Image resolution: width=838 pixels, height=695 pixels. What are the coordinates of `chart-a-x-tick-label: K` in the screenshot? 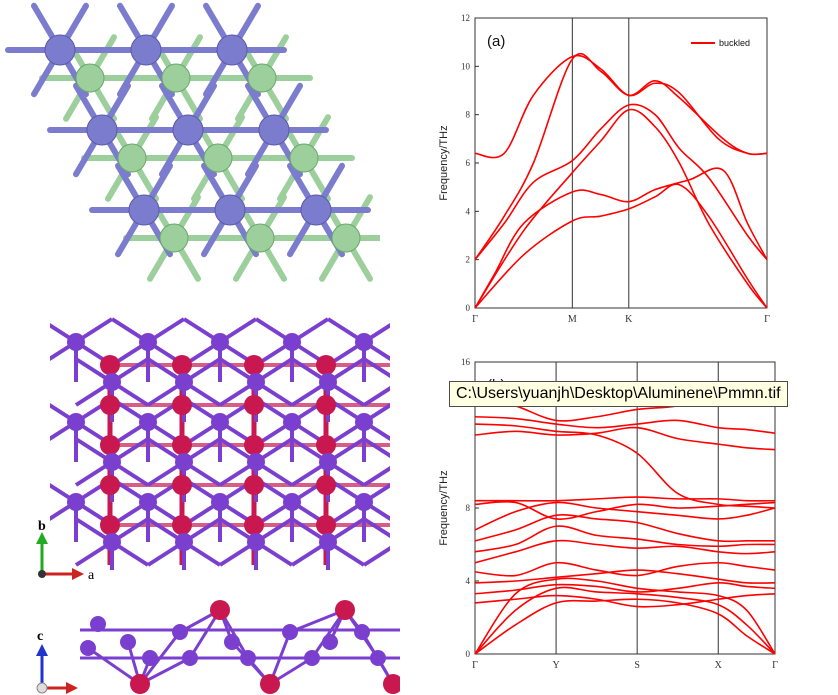 It's located at (629, 319).